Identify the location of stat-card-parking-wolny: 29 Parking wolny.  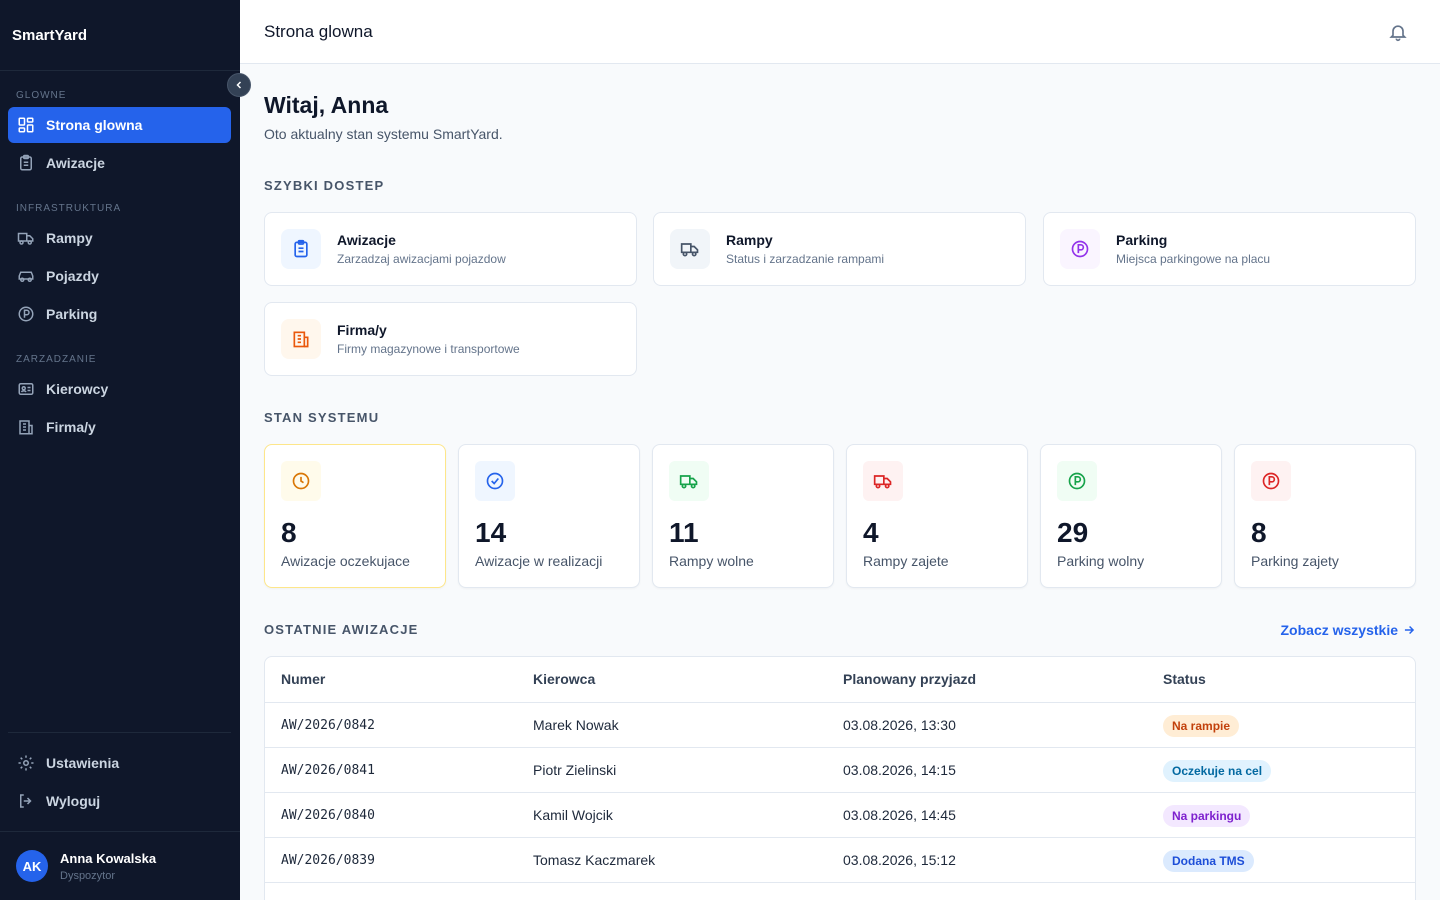
(1131, 516).